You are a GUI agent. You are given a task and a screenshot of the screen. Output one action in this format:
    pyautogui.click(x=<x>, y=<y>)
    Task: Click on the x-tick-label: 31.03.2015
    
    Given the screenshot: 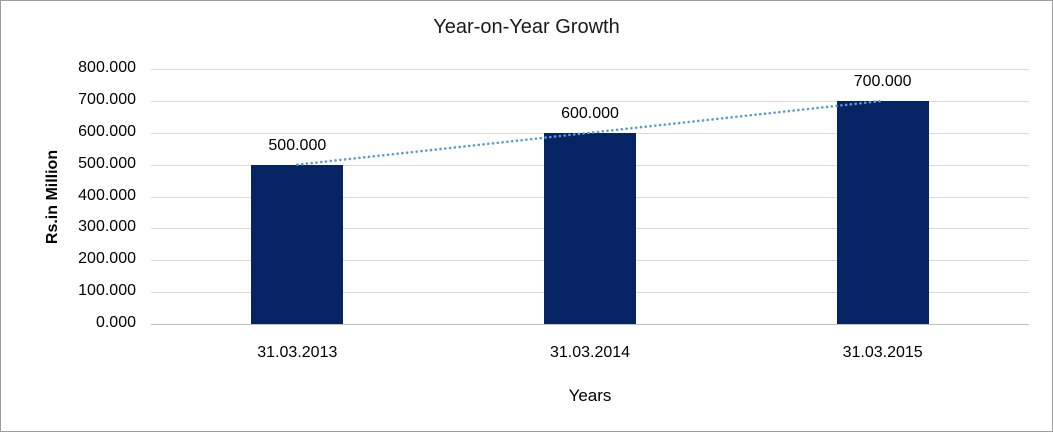 What is the action you would take?
    pyautogui.click(x=882, y=352)
    